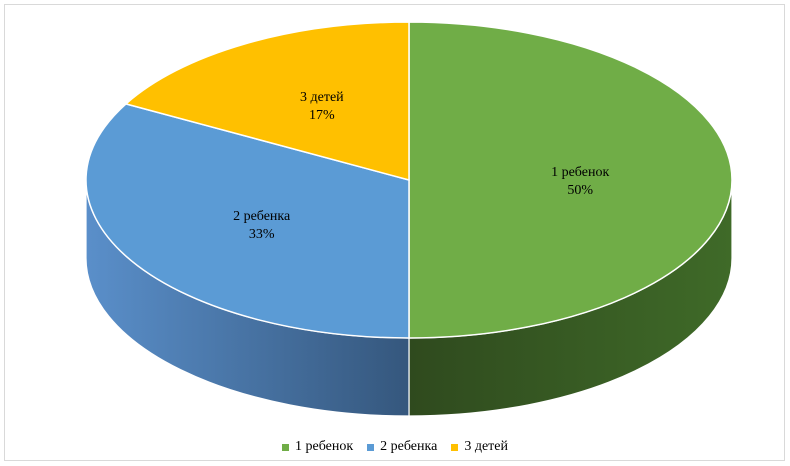 This screenshot has width=790, height=466. I want to click on slice-label-name-3: 3 детей, so click(322, 97).